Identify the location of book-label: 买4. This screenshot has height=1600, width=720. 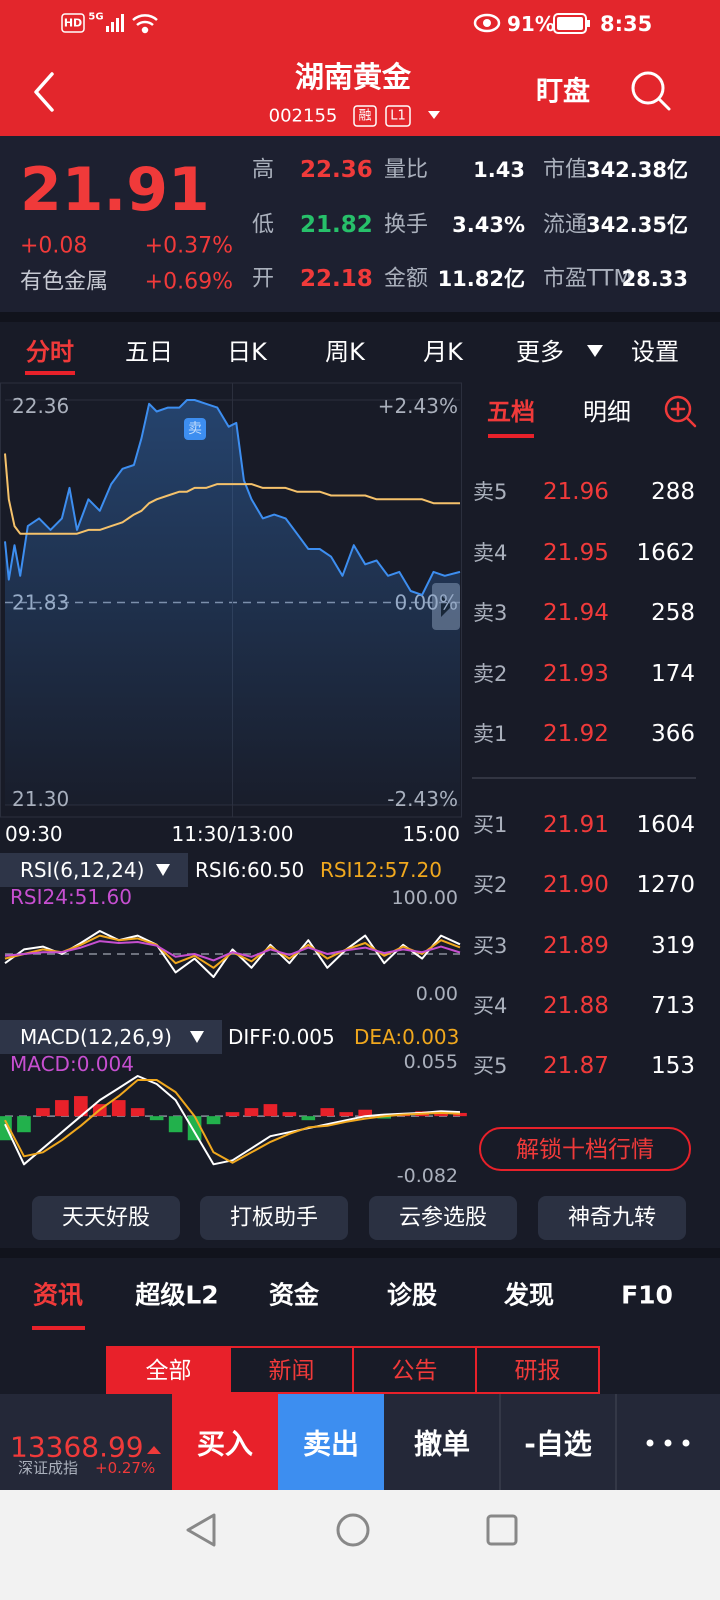
(490, 1006).